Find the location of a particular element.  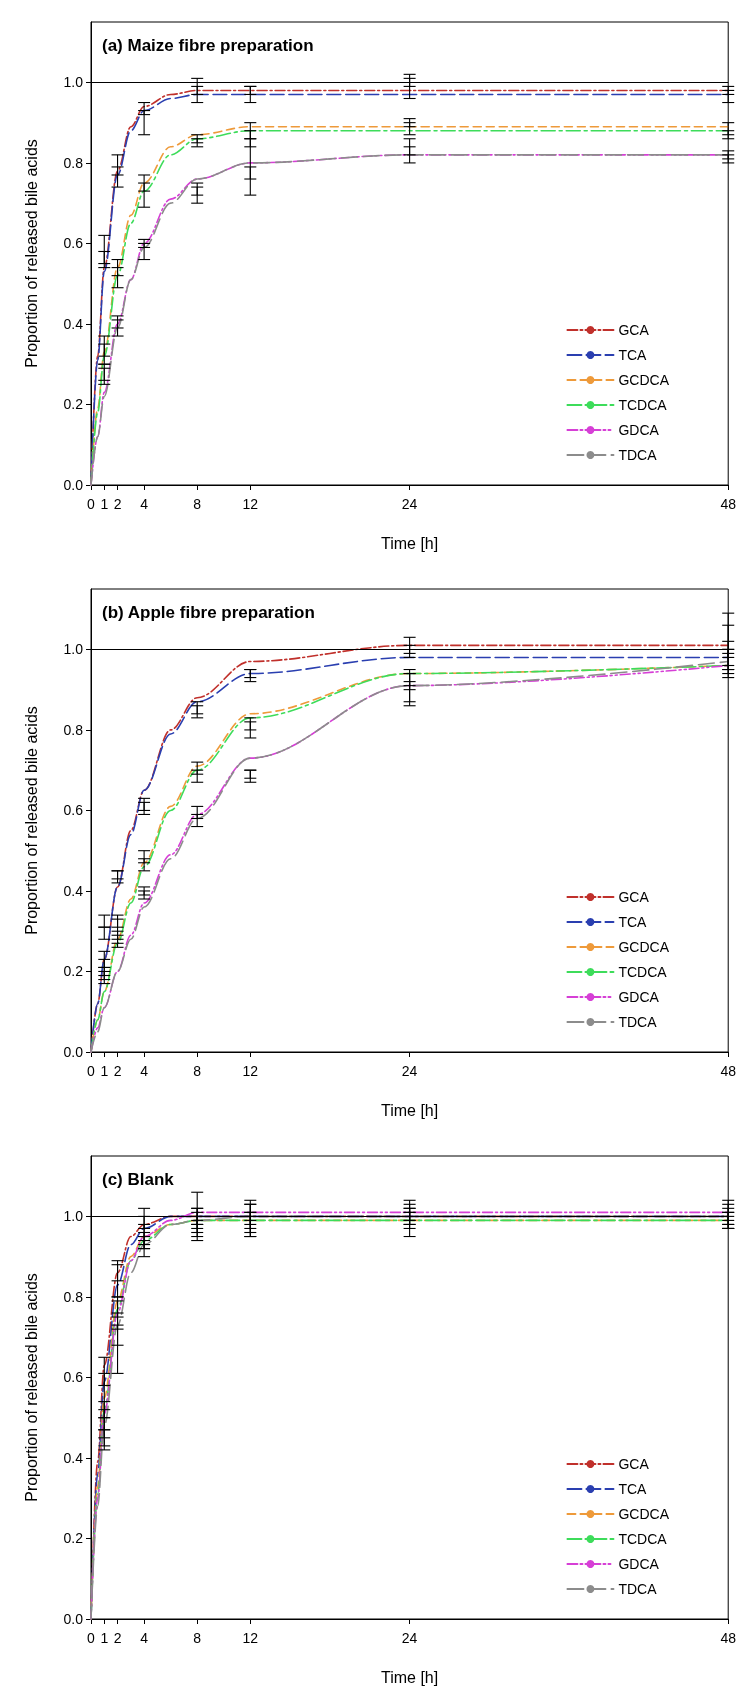

text: (b) Apple fibre preparation is located at coordinates (208, 612).